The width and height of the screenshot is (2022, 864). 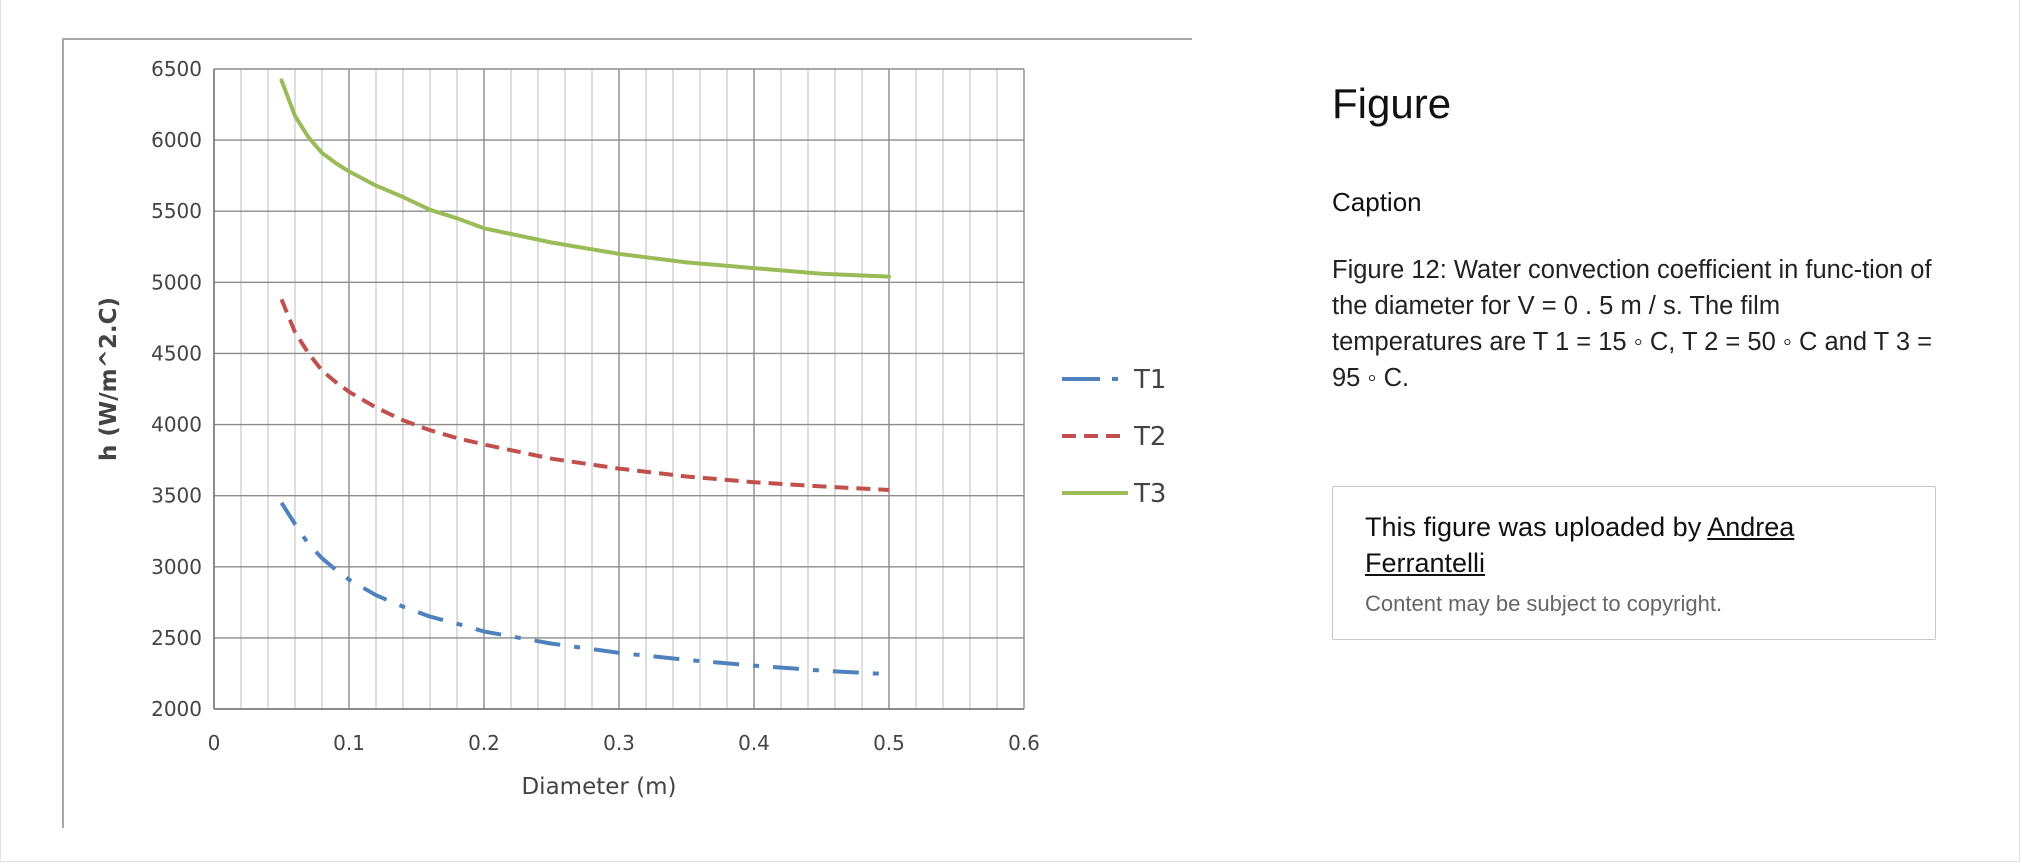 What do you see at coordinates (109, 379) in the screenshot?
I see `y-axis-title: h (W/m^2.C)` at bounding box center [109, 379].